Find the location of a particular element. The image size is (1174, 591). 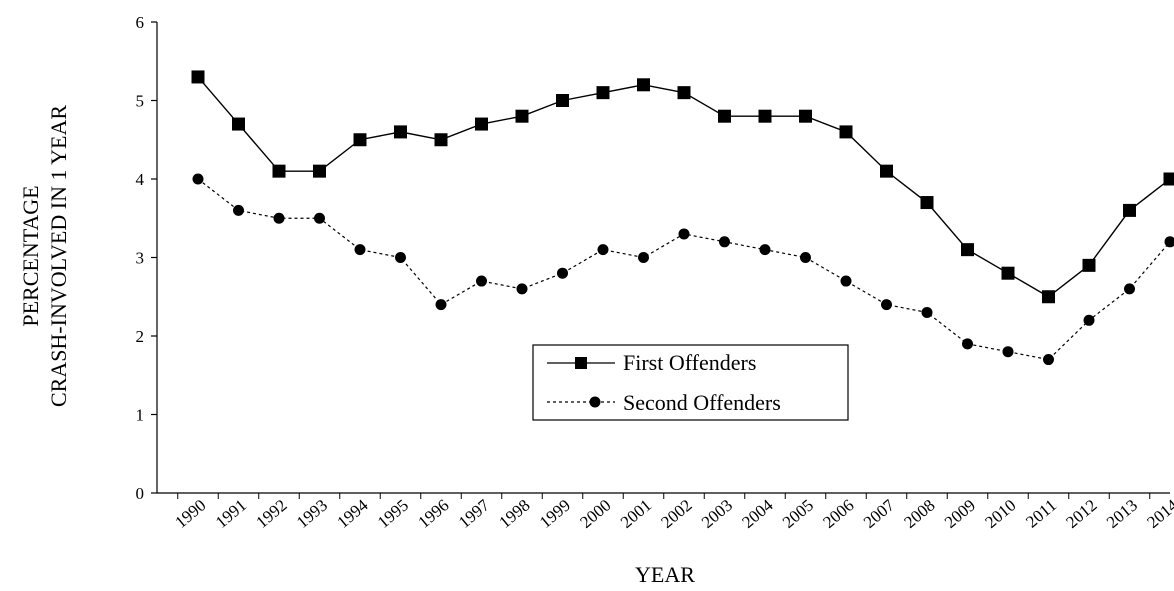

y-tick-label: 3 is located at coordinates (140, 258).